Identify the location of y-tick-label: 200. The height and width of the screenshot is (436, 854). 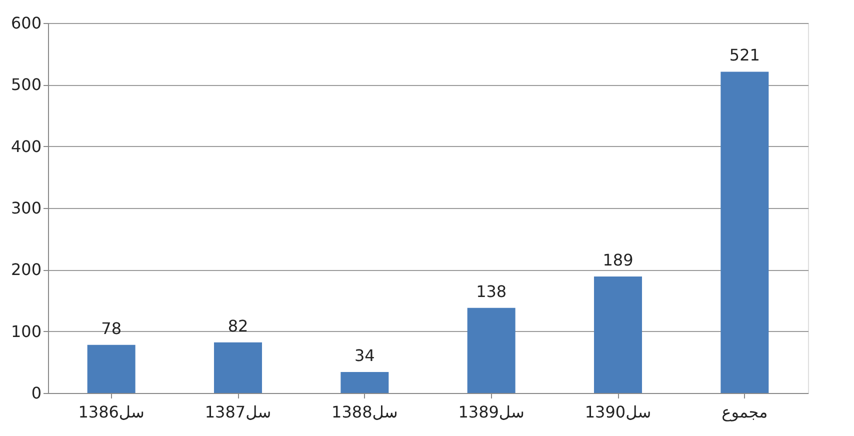
(26, 270).